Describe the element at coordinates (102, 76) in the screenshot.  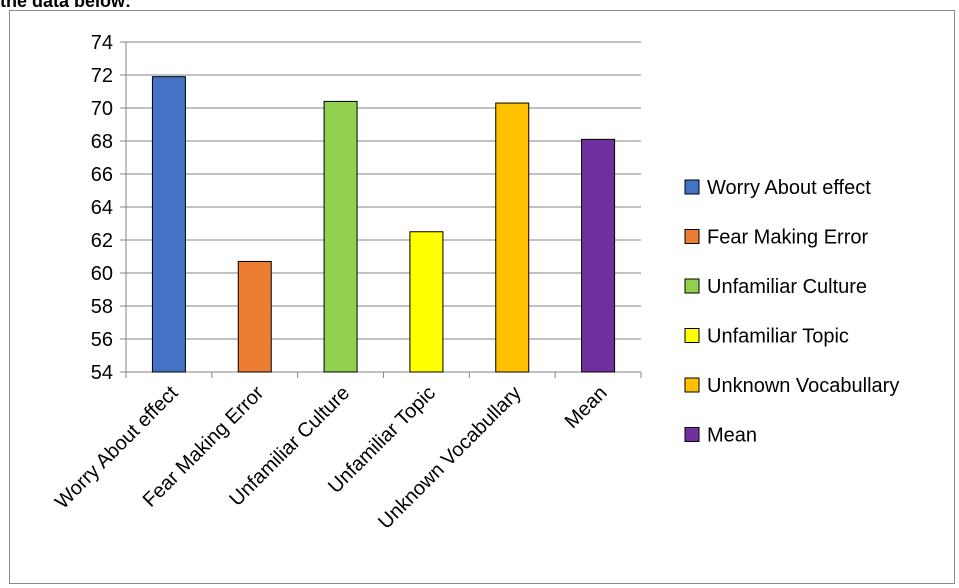
I see `y-tick-label: 72` at that location.